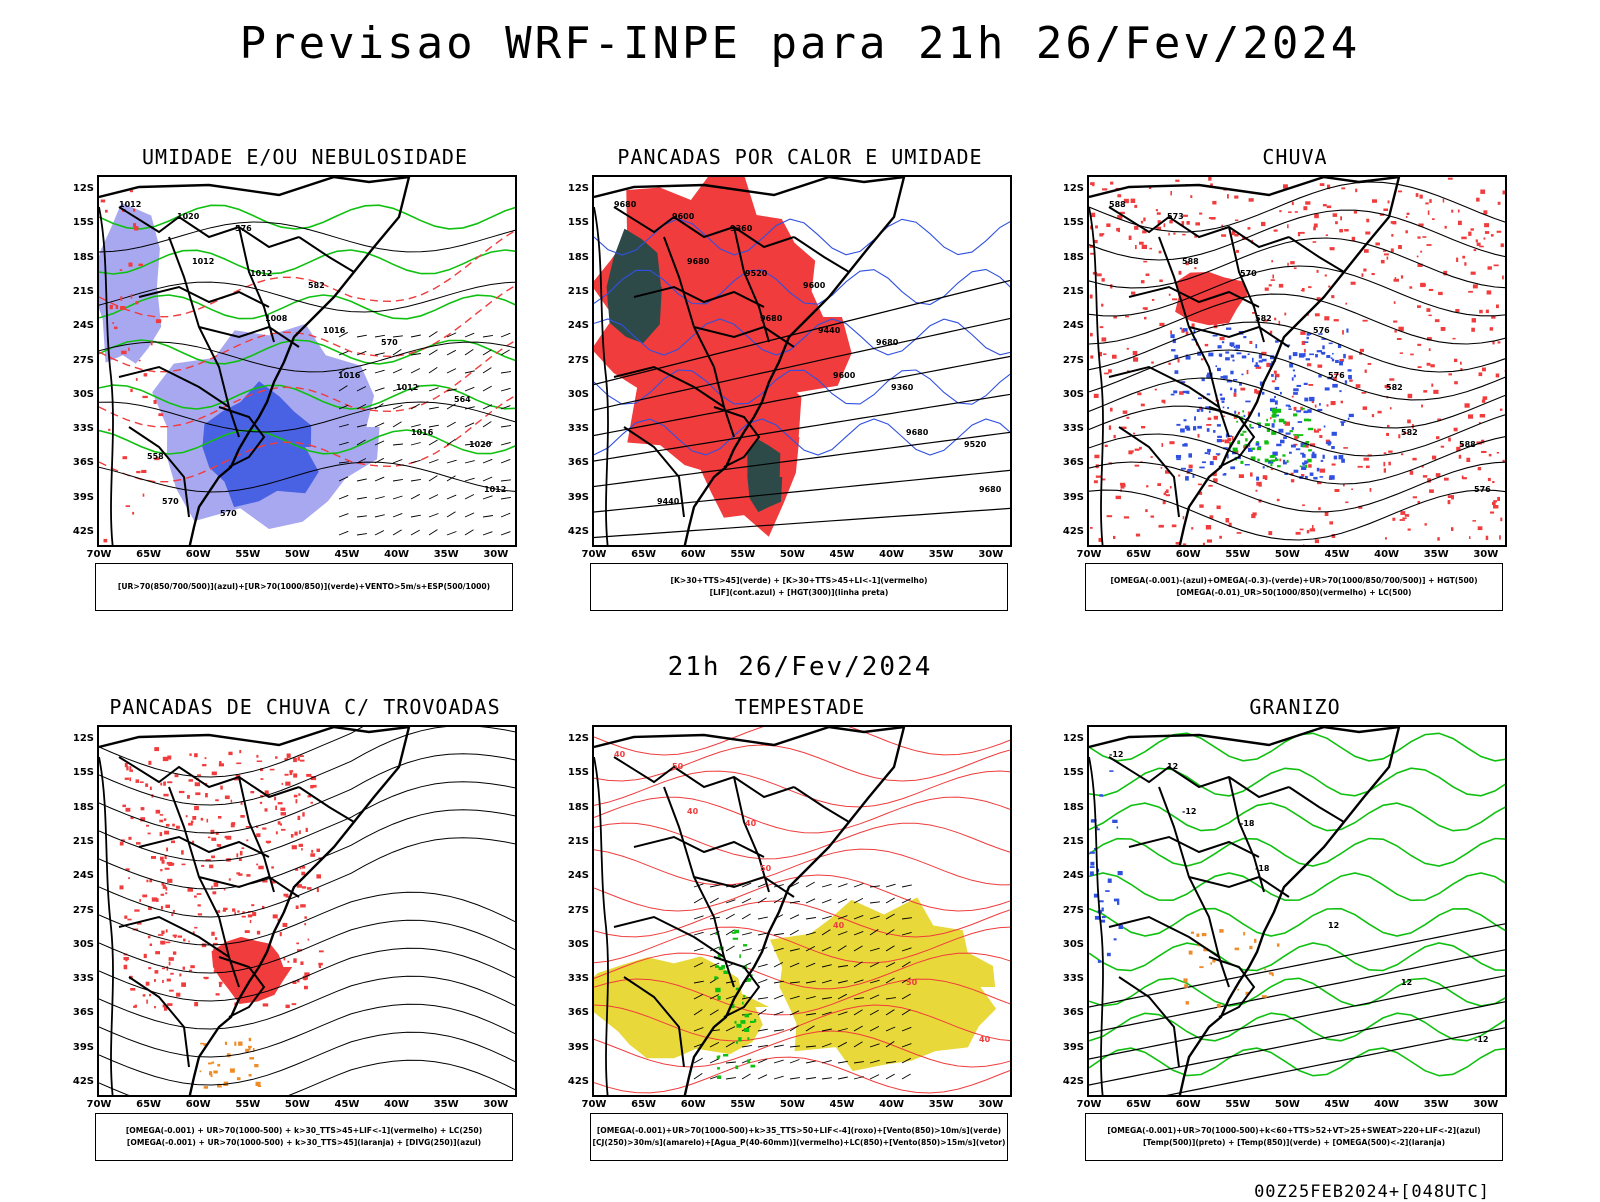 The height and width of the screenshot is (1202, 1600). I want to click on water-vapor-contour, so click(802, 815).